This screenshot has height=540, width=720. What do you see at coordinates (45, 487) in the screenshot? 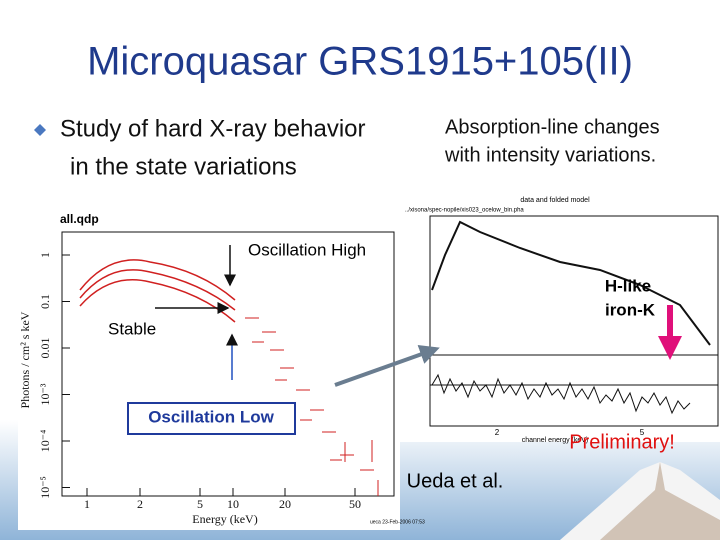
I see `y-tick-label: 10⁻⁵` at bounding box center [45, 487].